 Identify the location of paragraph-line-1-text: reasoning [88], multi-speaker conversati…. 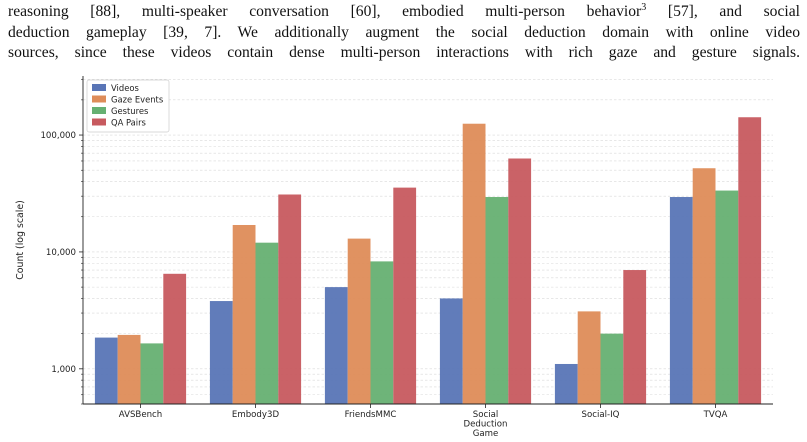
(325, 11).